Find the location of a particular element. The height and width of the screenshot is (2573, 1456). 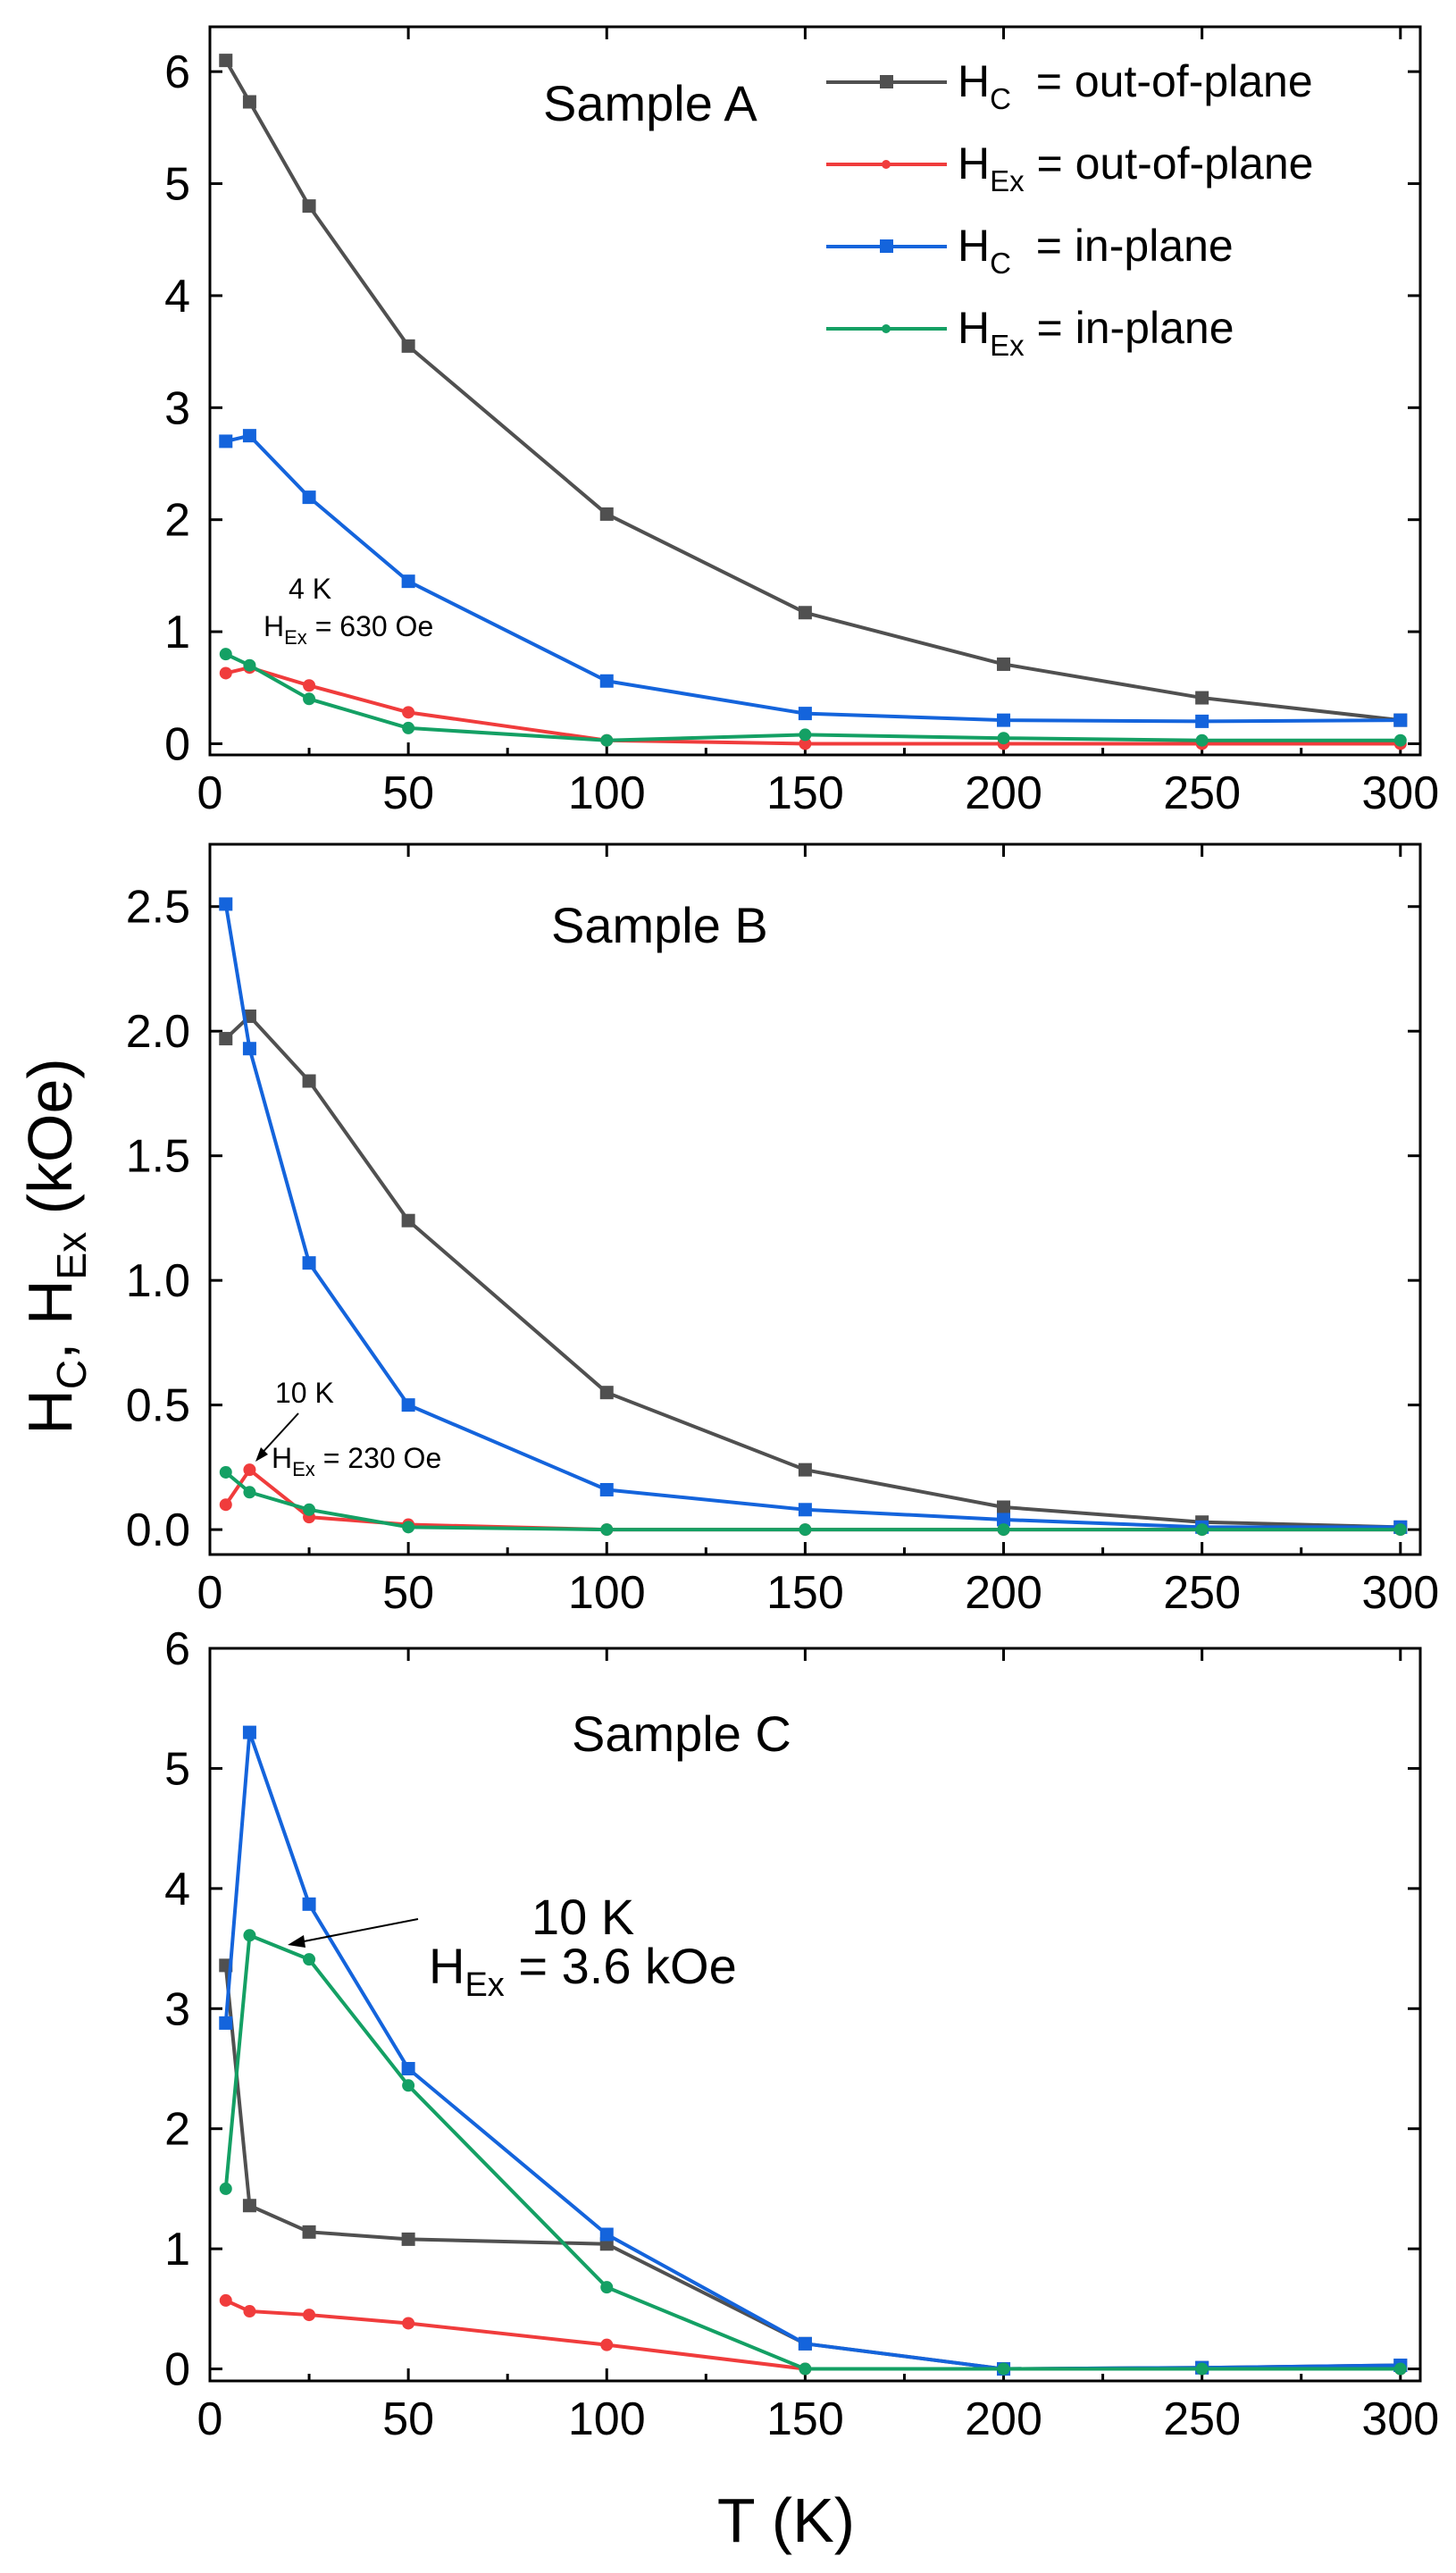

x-axis-title: T (K) is located at coordinates (786, 2520).